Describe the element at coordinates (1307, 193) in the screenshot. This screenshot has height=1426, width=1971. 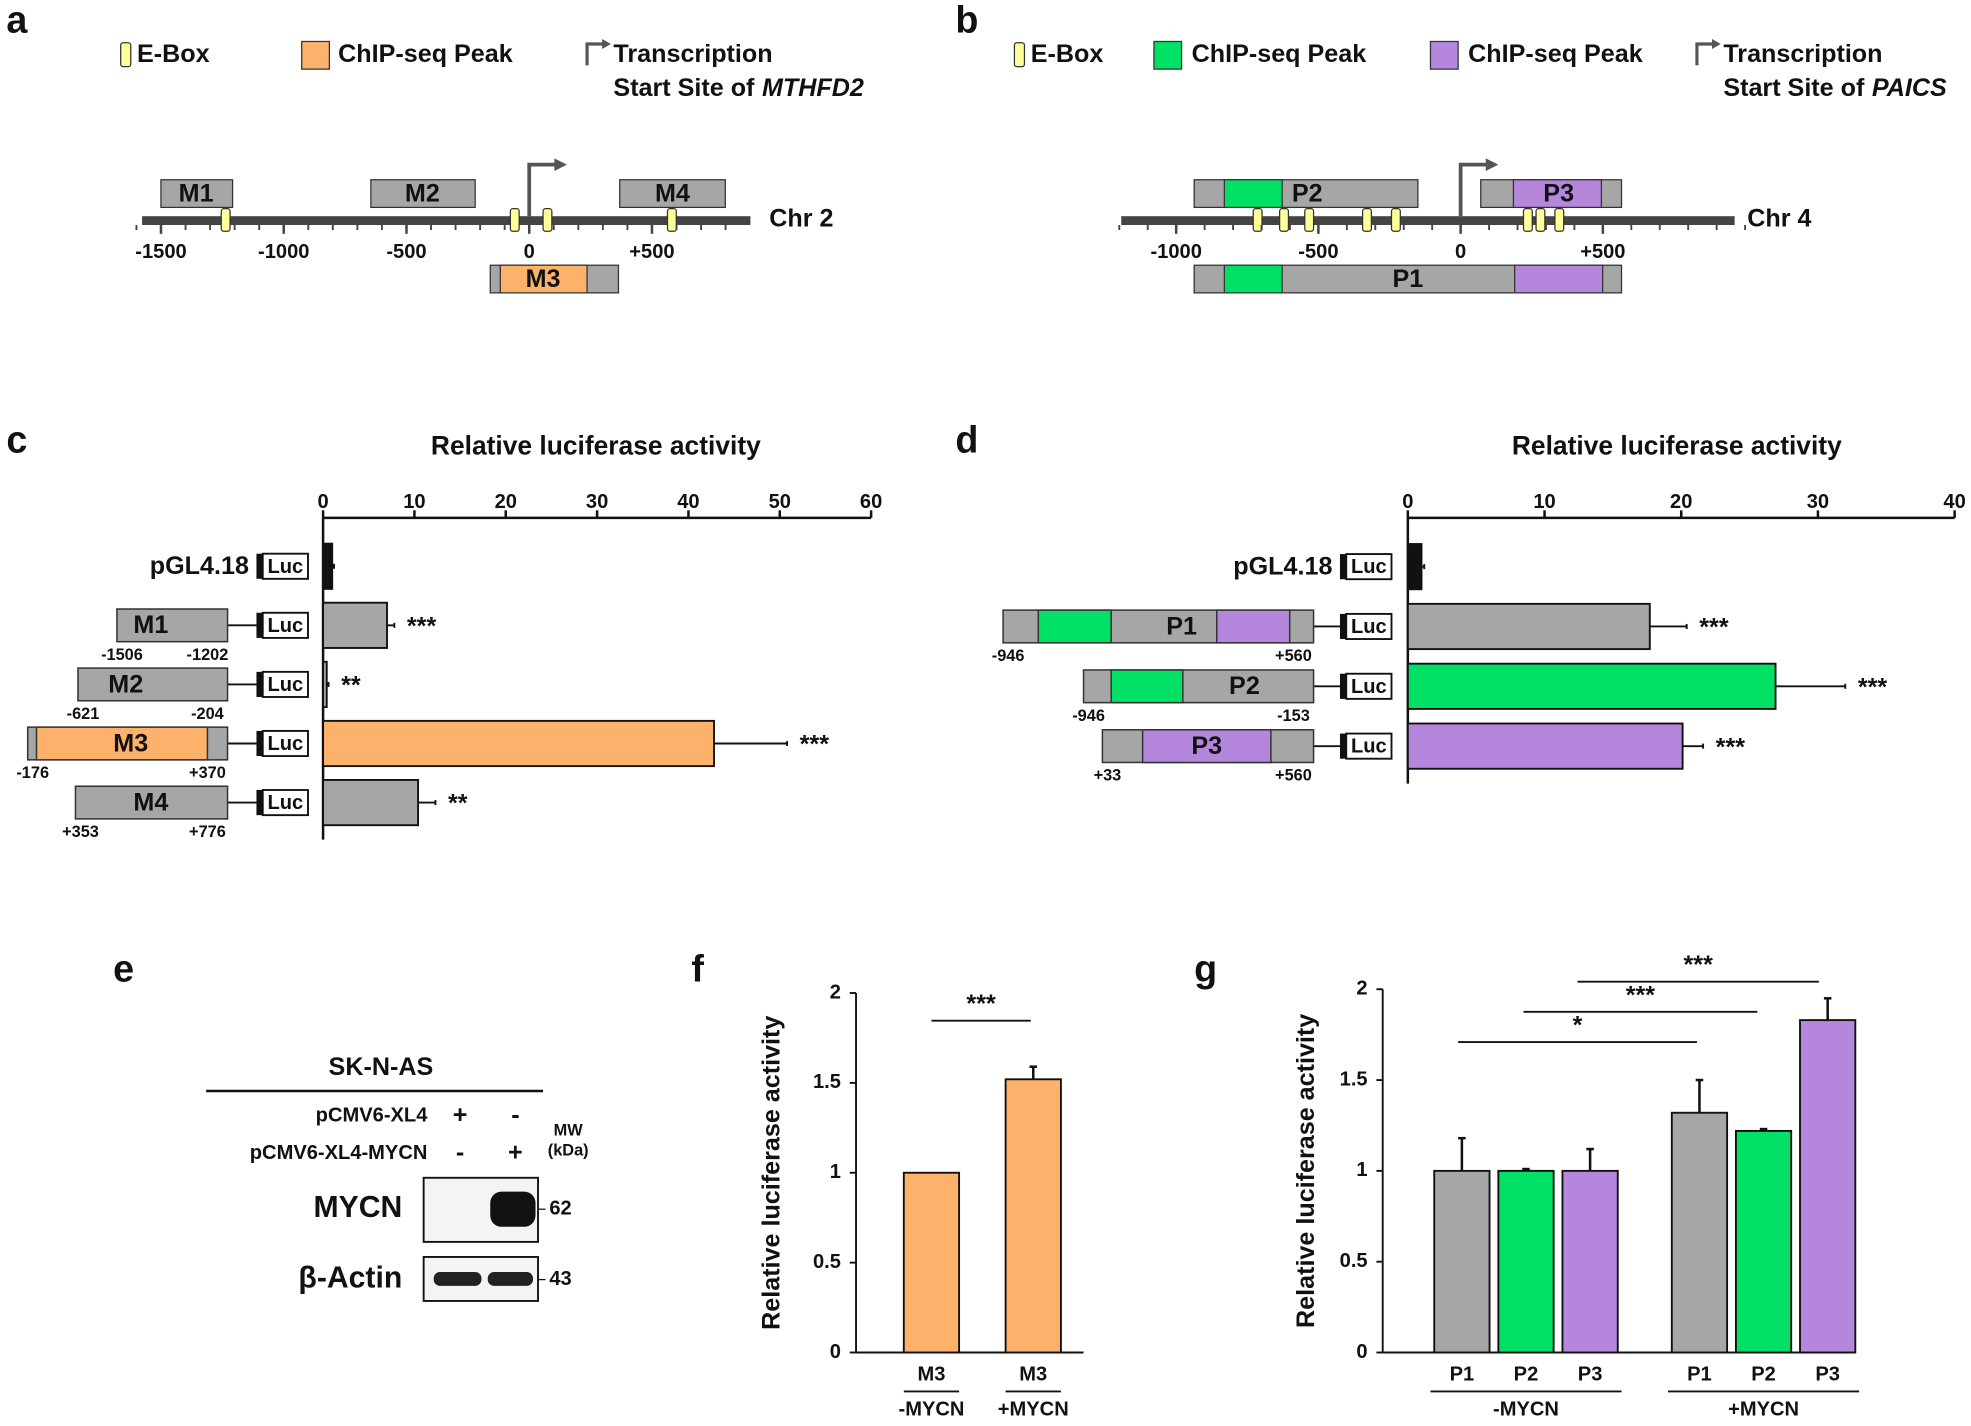
I see `region-label: P2` at that location.